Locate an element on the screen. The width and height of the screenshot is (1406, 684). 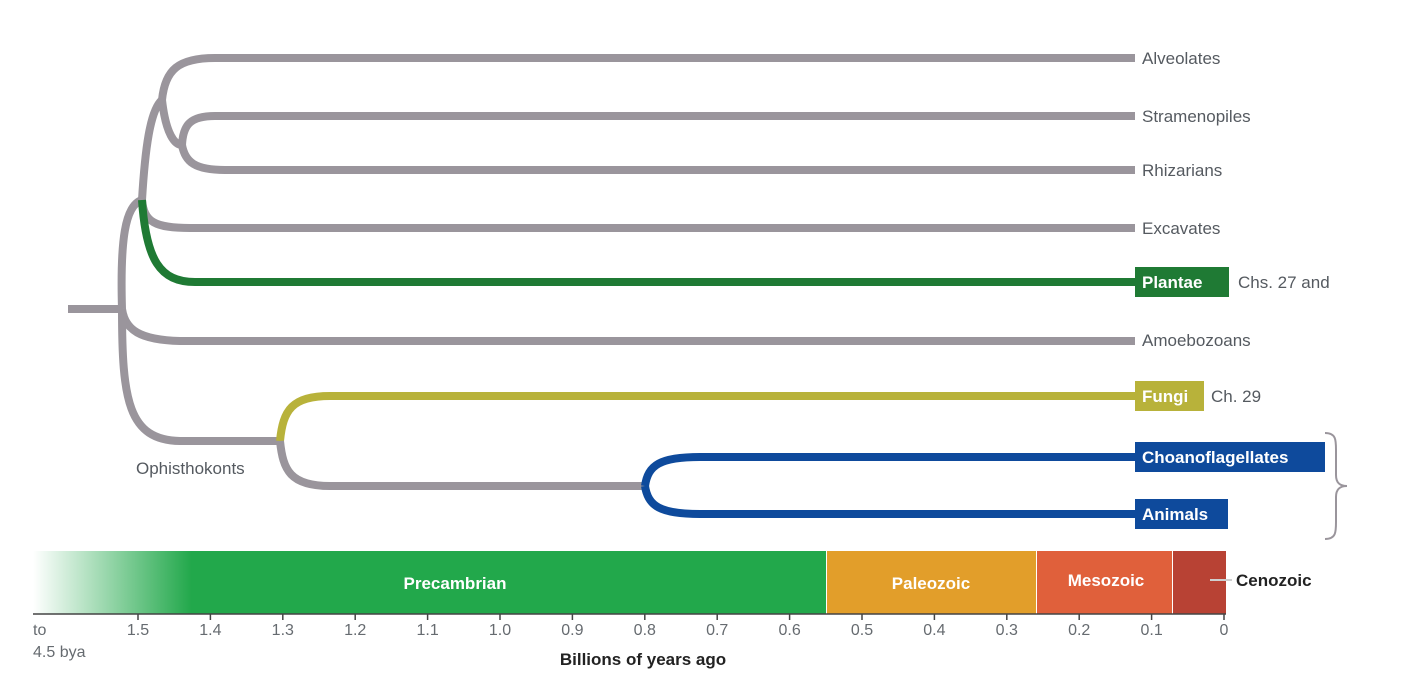
branch-opisthokonts-stem is located at coordinates (199, 376).